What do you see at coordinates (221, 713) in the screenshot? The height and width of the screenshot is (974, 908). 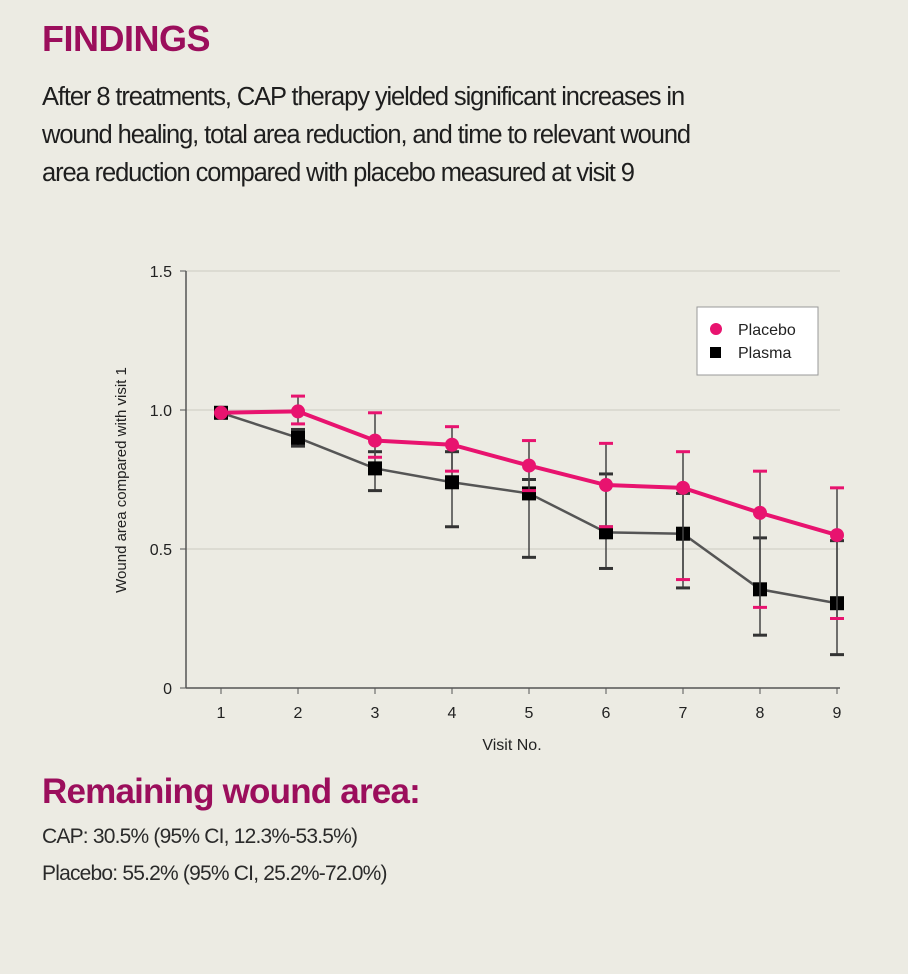 I see `x-tick-label: 1` at bounding box center [221, 713].